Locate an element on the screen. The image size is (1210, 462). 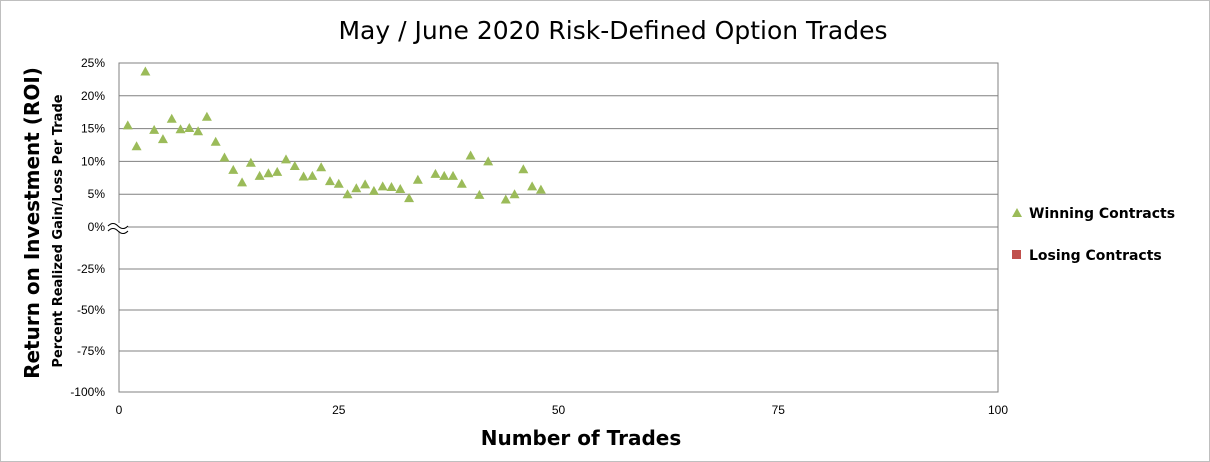
x-tick-label: 0 is located at coordinates (119, 410).